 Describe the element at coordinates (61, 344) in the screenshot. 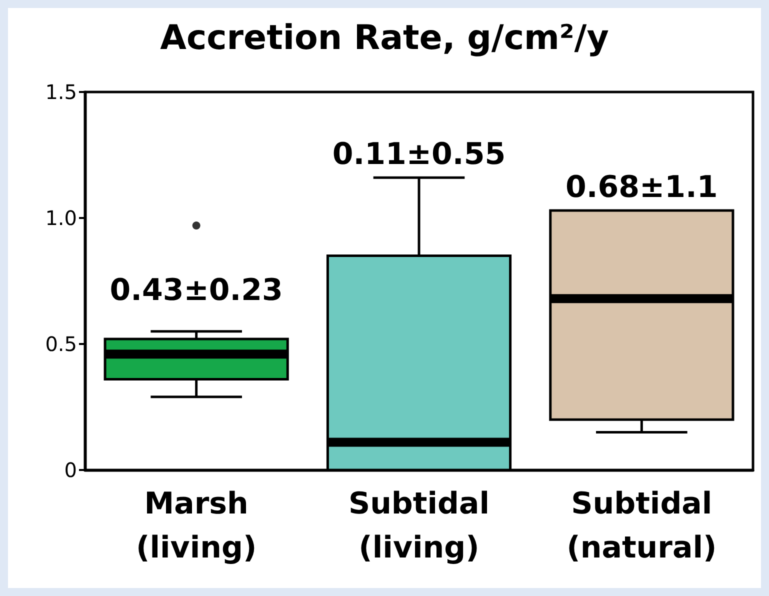

I see `y-tick-label: 0.5` at that location.